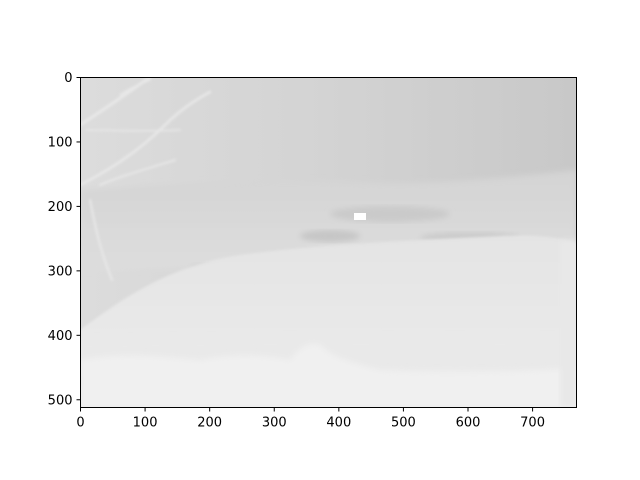 The width and height of the screenshot is (640, 480). Describe the element at coordinates (68, 78) in the screenshot. I see `y-tick-label: 0` at that location.